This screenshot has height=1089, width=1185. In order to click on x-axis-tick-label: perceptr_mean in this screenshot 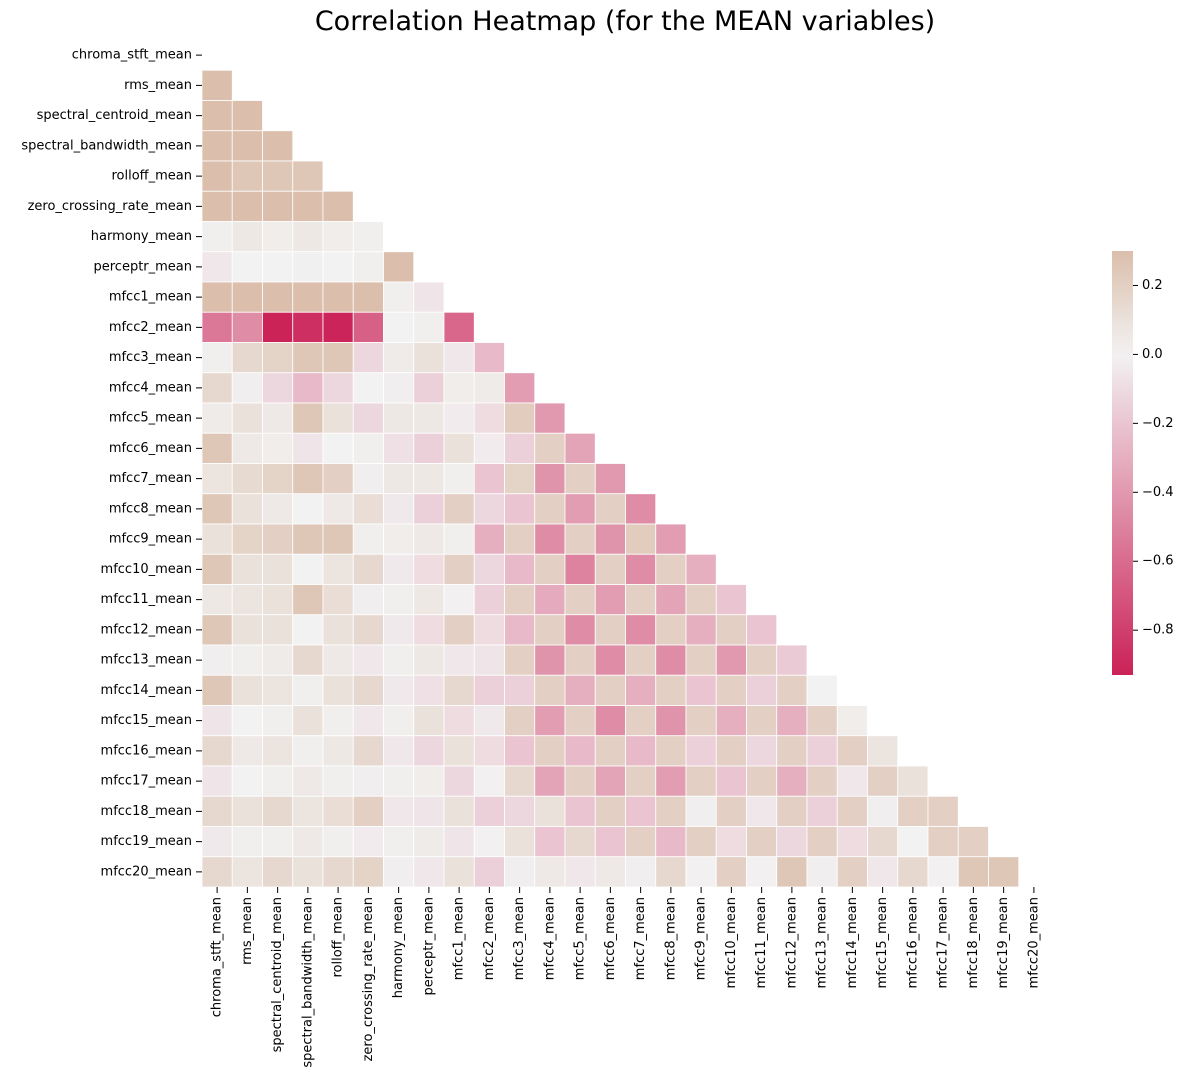, I will do `click(428, 946)`.